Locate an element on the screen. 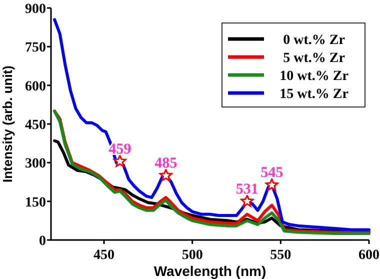 The height and width of the screenshot is (279, 380). annotation: 531 is located at coordinates (247, 189).